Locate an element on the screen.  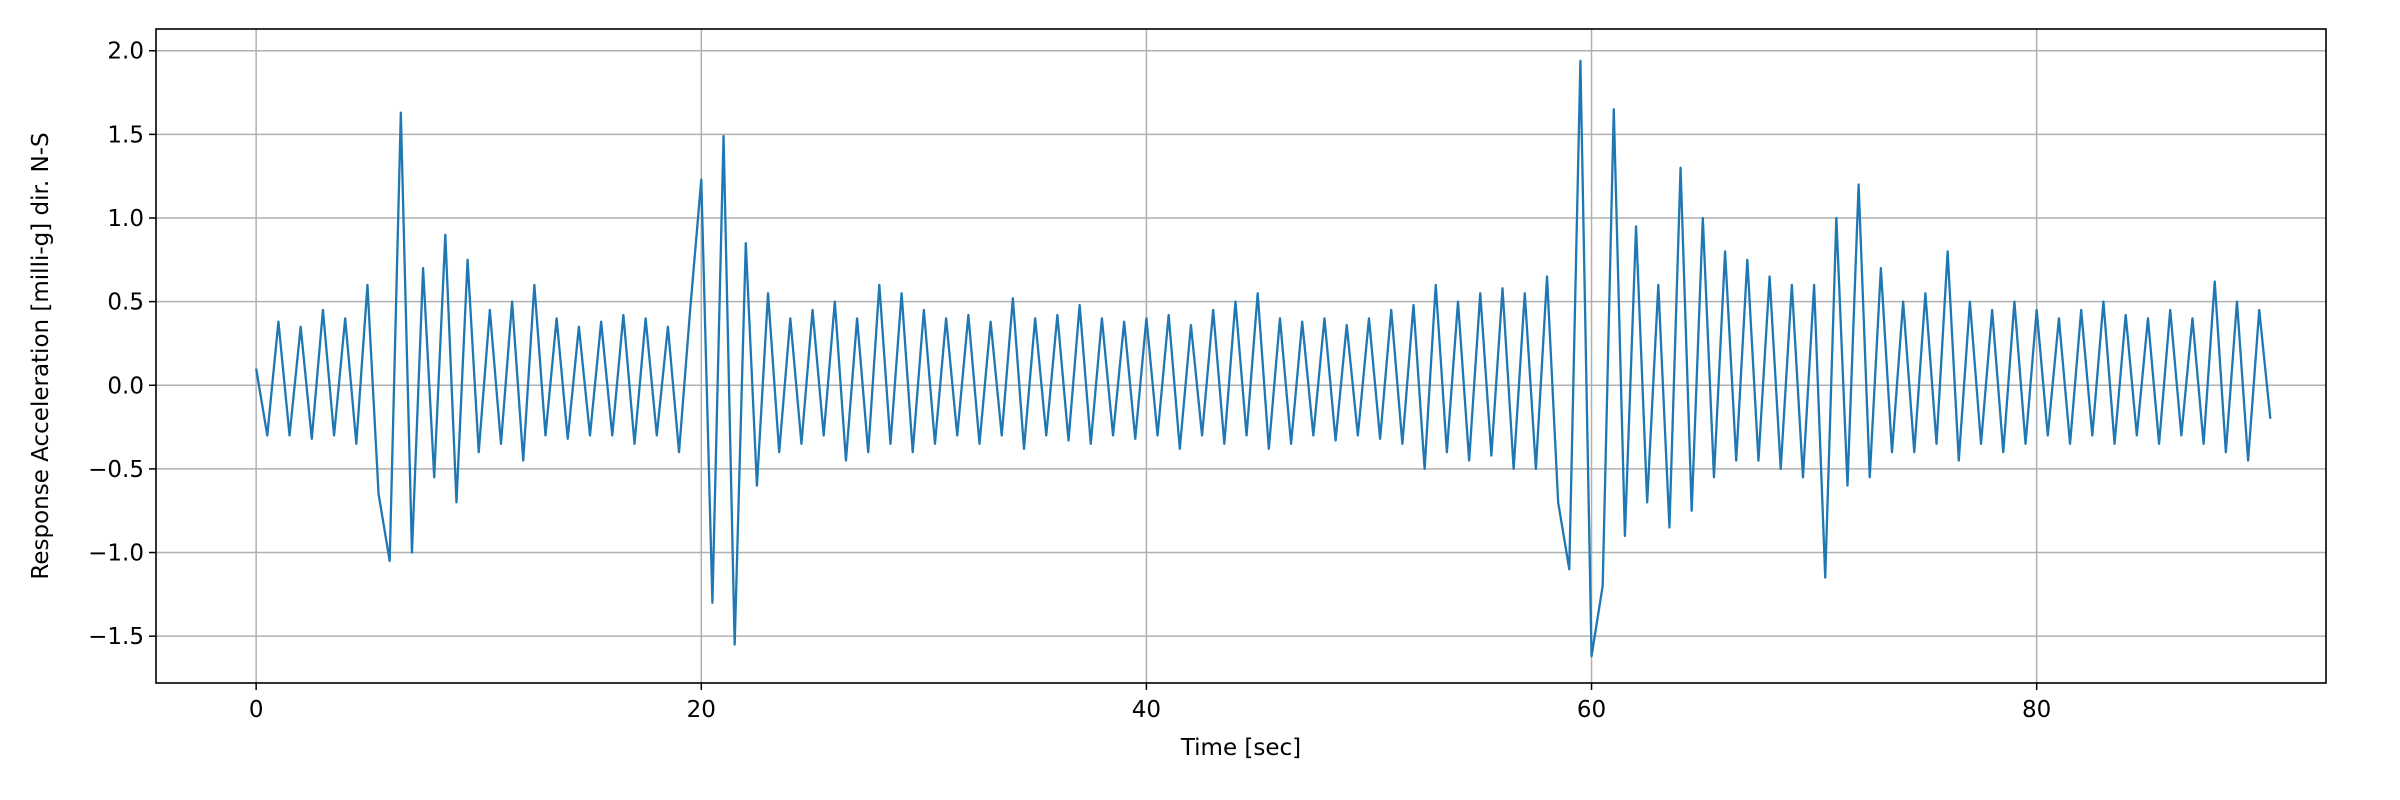
y-tick-label: 1.0 is located at coordinates (125, 219).